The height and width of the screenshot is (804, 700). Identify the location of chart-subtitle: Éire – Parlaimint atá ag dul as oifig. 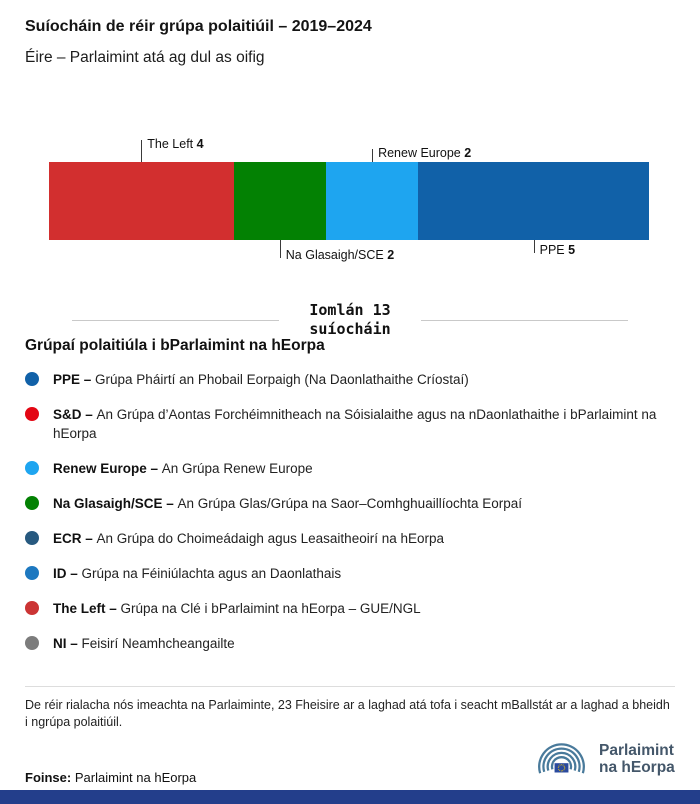
(145, 57).